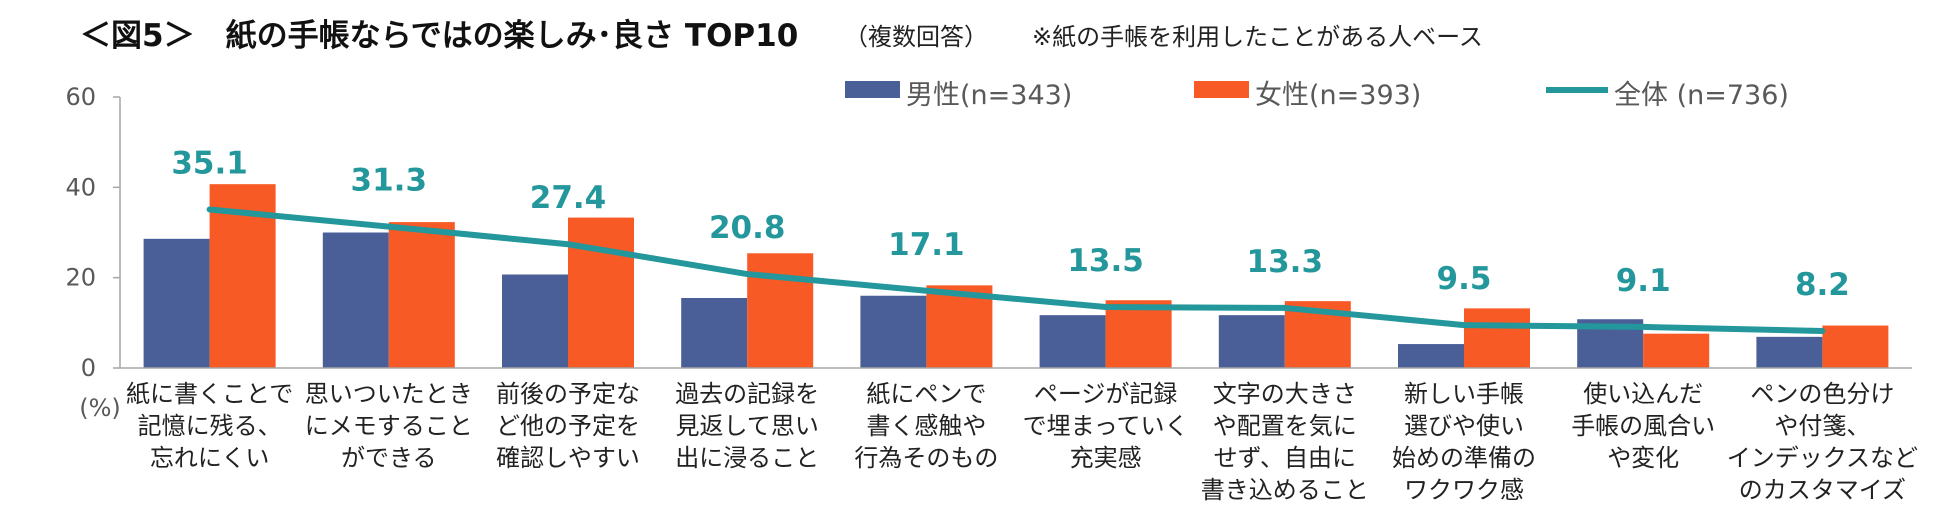  What do you see at coordinates (209, 163) in the screenshot?
I see `data-label-total: 35.1` at bounding box center [209, 163].